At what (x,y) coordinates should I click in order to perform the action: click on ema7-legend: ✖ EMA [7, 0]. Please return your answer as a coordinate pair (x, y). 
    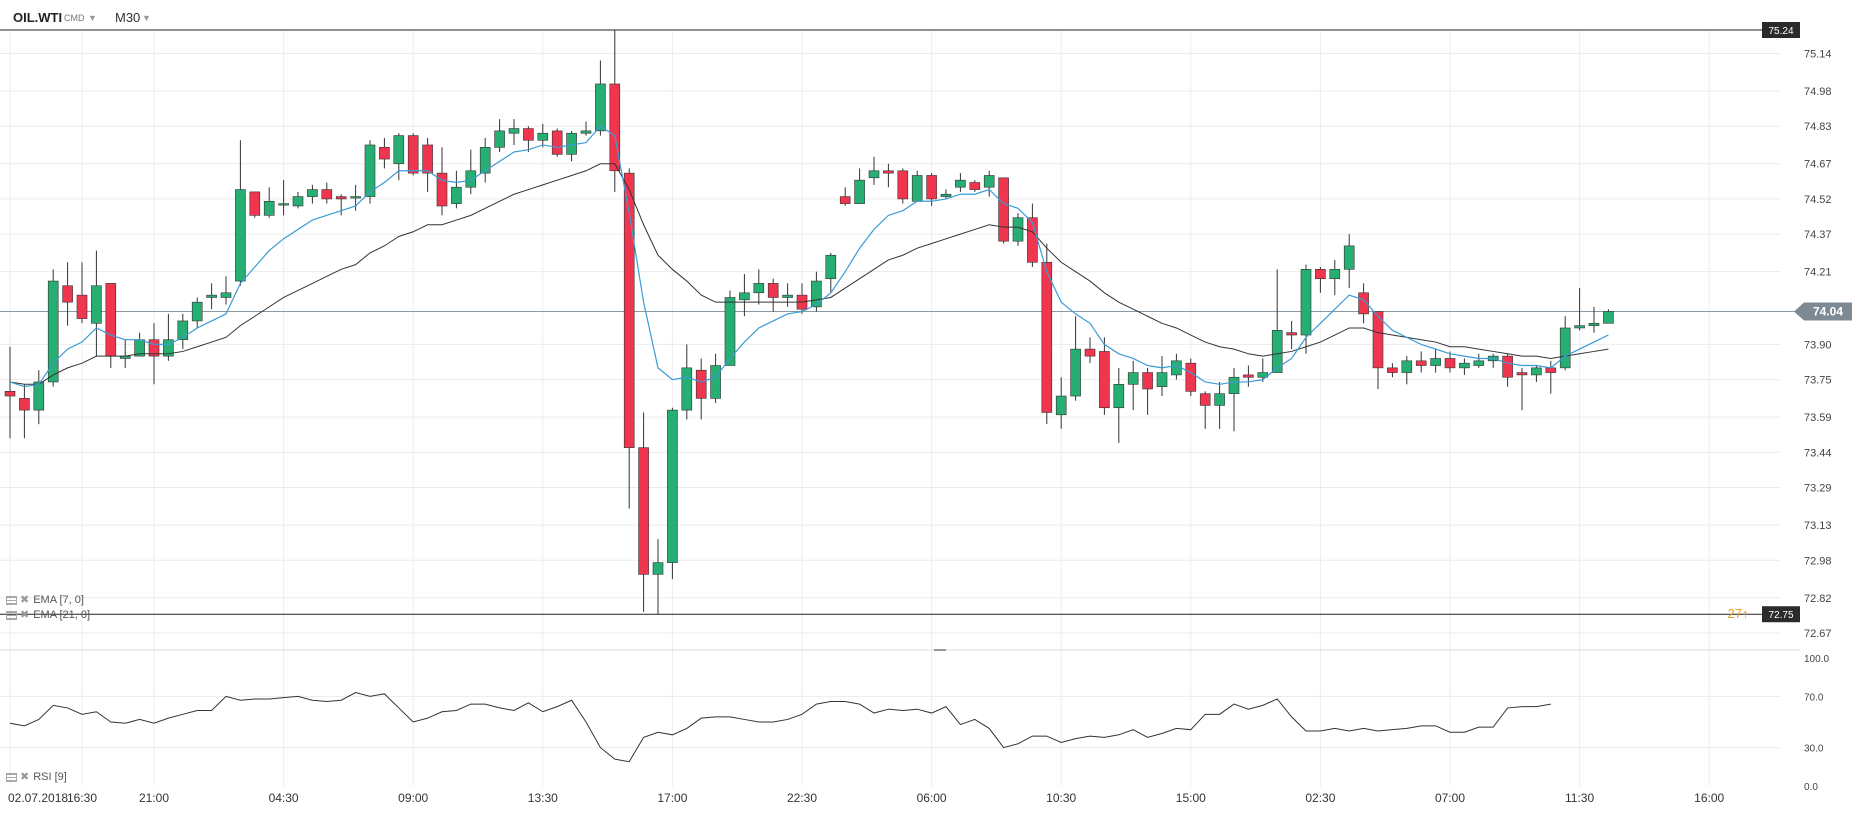
    Looking at the image, I should click on (45, 599).